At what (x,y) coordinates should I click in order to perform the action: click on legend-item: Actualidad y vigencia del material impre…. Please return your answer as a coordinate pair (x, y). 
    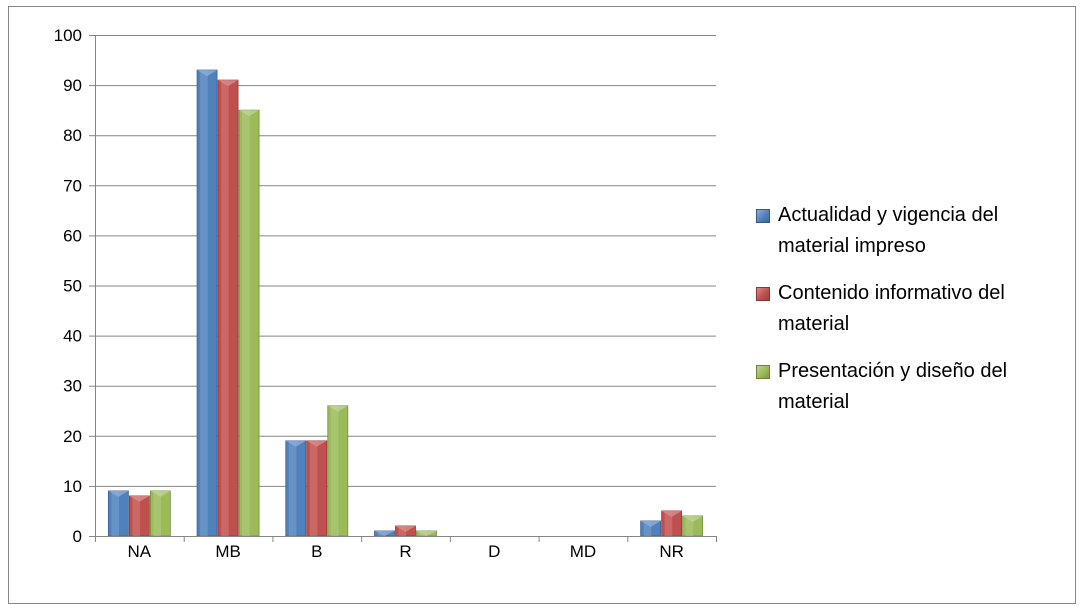
    Looking at the image, I should click on (906, 231).